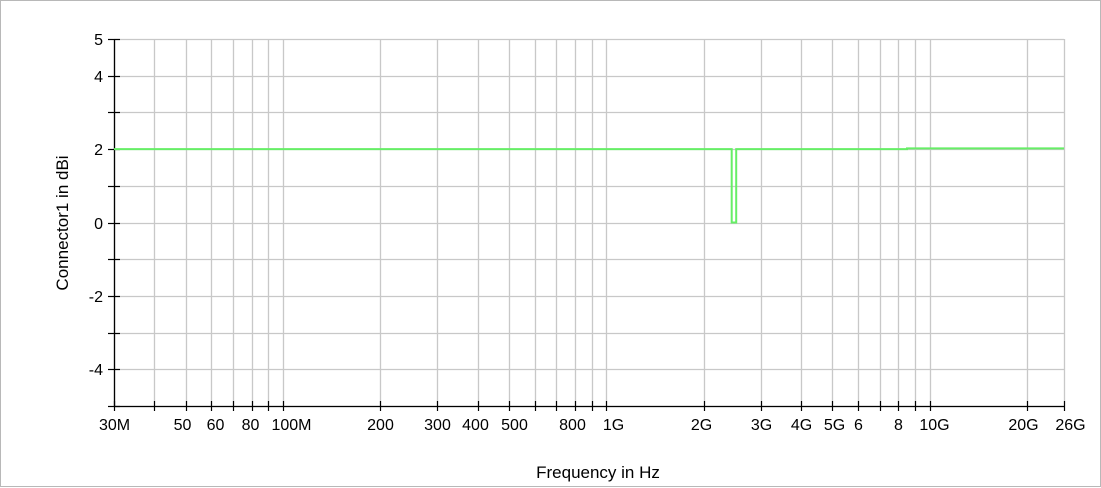 This screenshot has width=1101, height=488. I want to click on x-tick-label: 30M, so click(114, 425).